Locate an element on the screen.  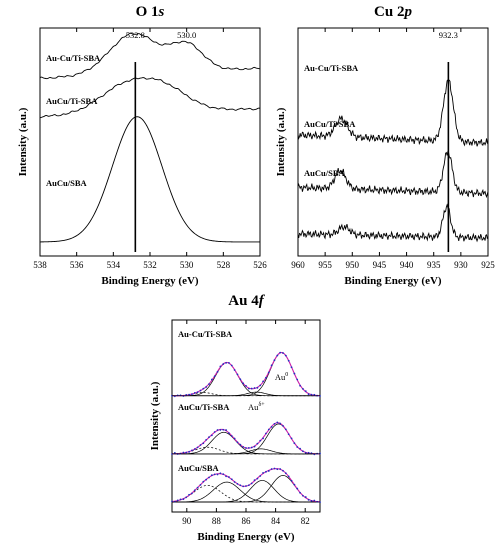
panel-title: O 1s is located at coordinates (150, 12).